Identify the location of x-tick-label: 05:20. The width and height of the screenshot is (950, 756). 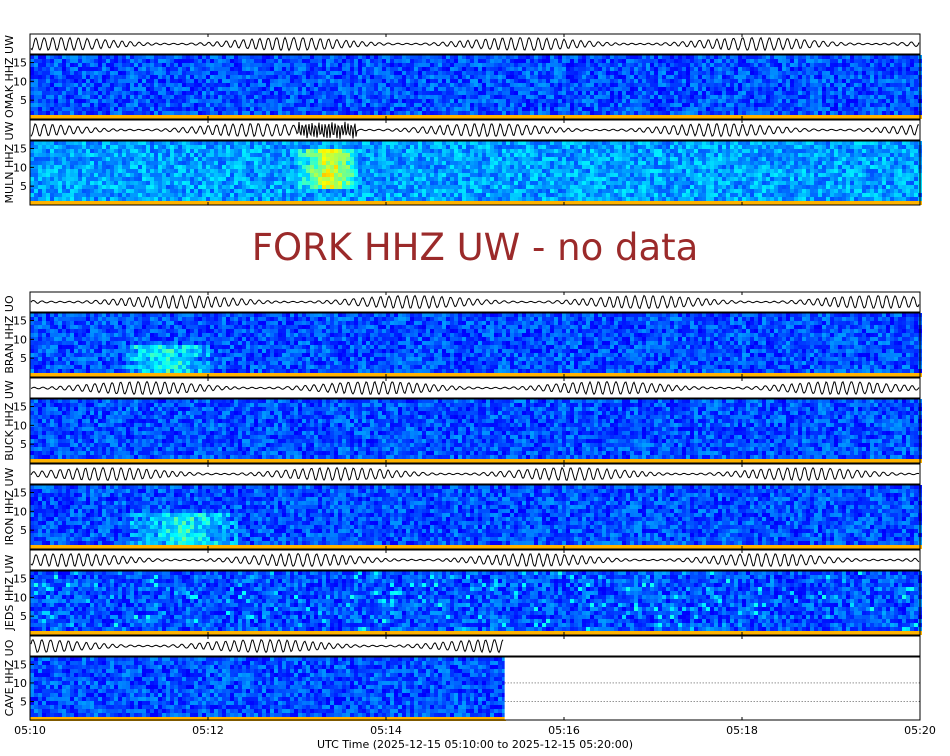
(920, 730).